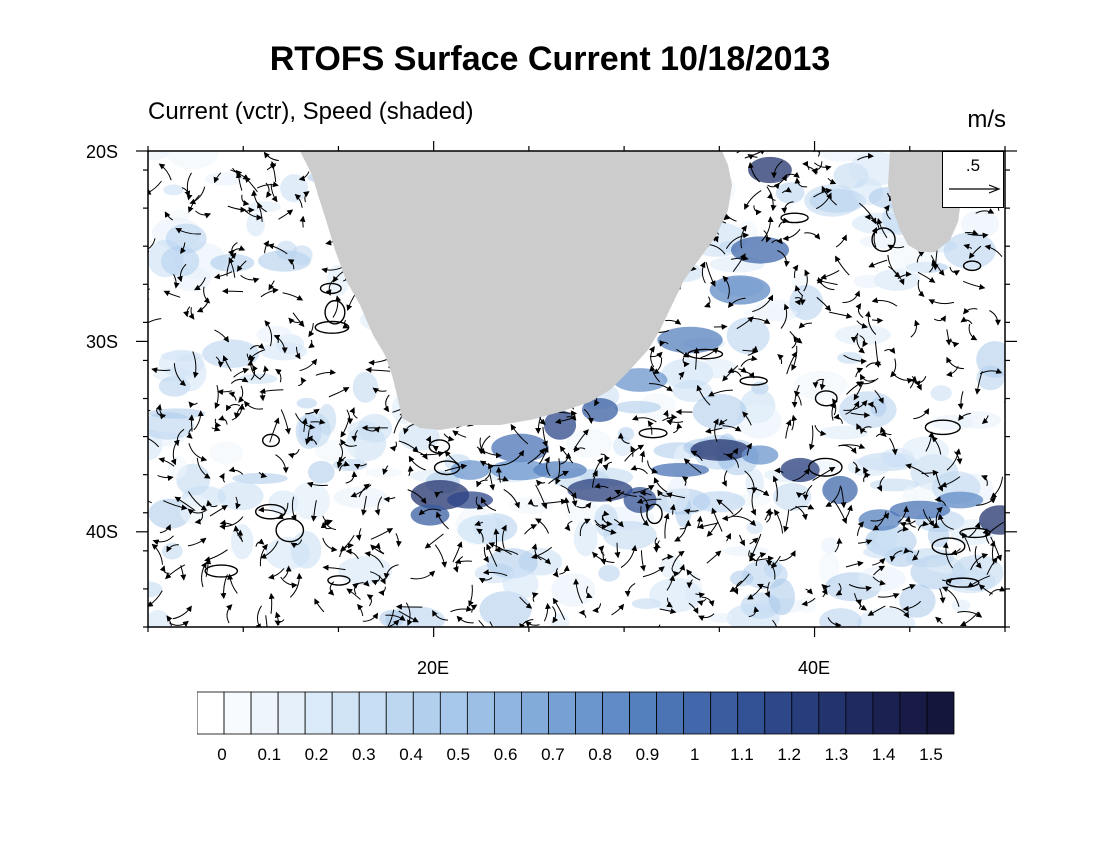 The width and height of the screenshot is (1100, 850). Describe the element at coordinates (742, 754) in the screenshot. I see `colorbar-label: 1.1` at that location.